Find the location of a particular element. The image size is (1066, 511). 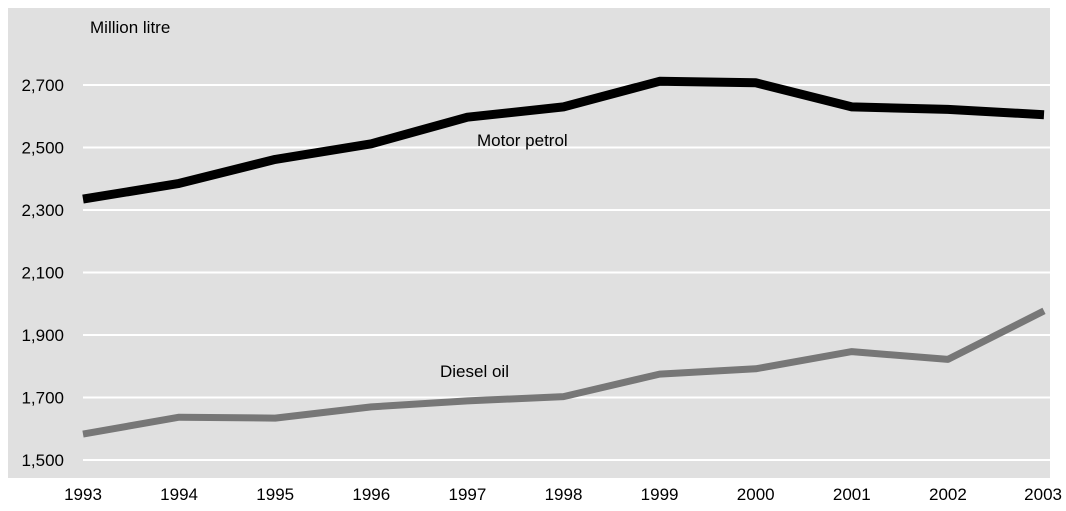

x-tick-label: 1997 is located at coordinates (467, 494).